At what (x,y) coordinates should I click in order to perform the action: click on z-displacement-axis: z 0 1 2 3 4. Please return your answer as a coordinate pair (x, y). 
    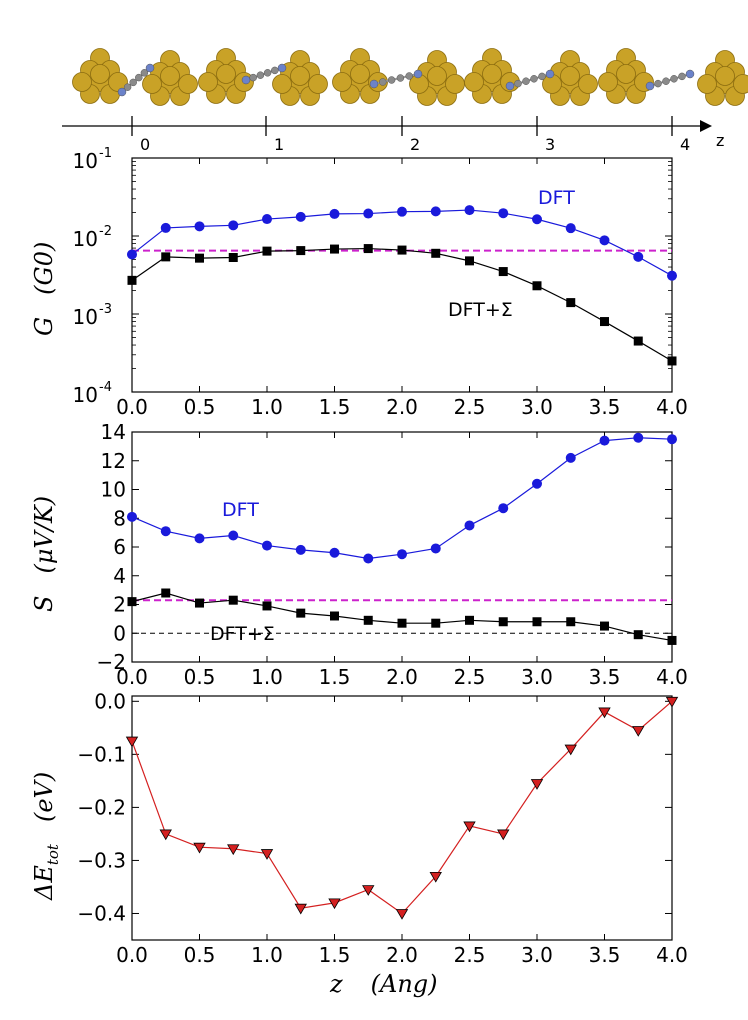
    Looking at the image, I should click on (393, 135).